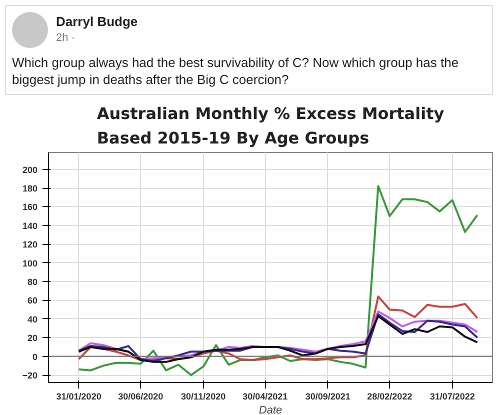 The width and height of the screenshot is (500, 415). Describe the element at coordinates (141, 397) in the screenshot. I see `x-tick-label: 30/06/2020` at that location.